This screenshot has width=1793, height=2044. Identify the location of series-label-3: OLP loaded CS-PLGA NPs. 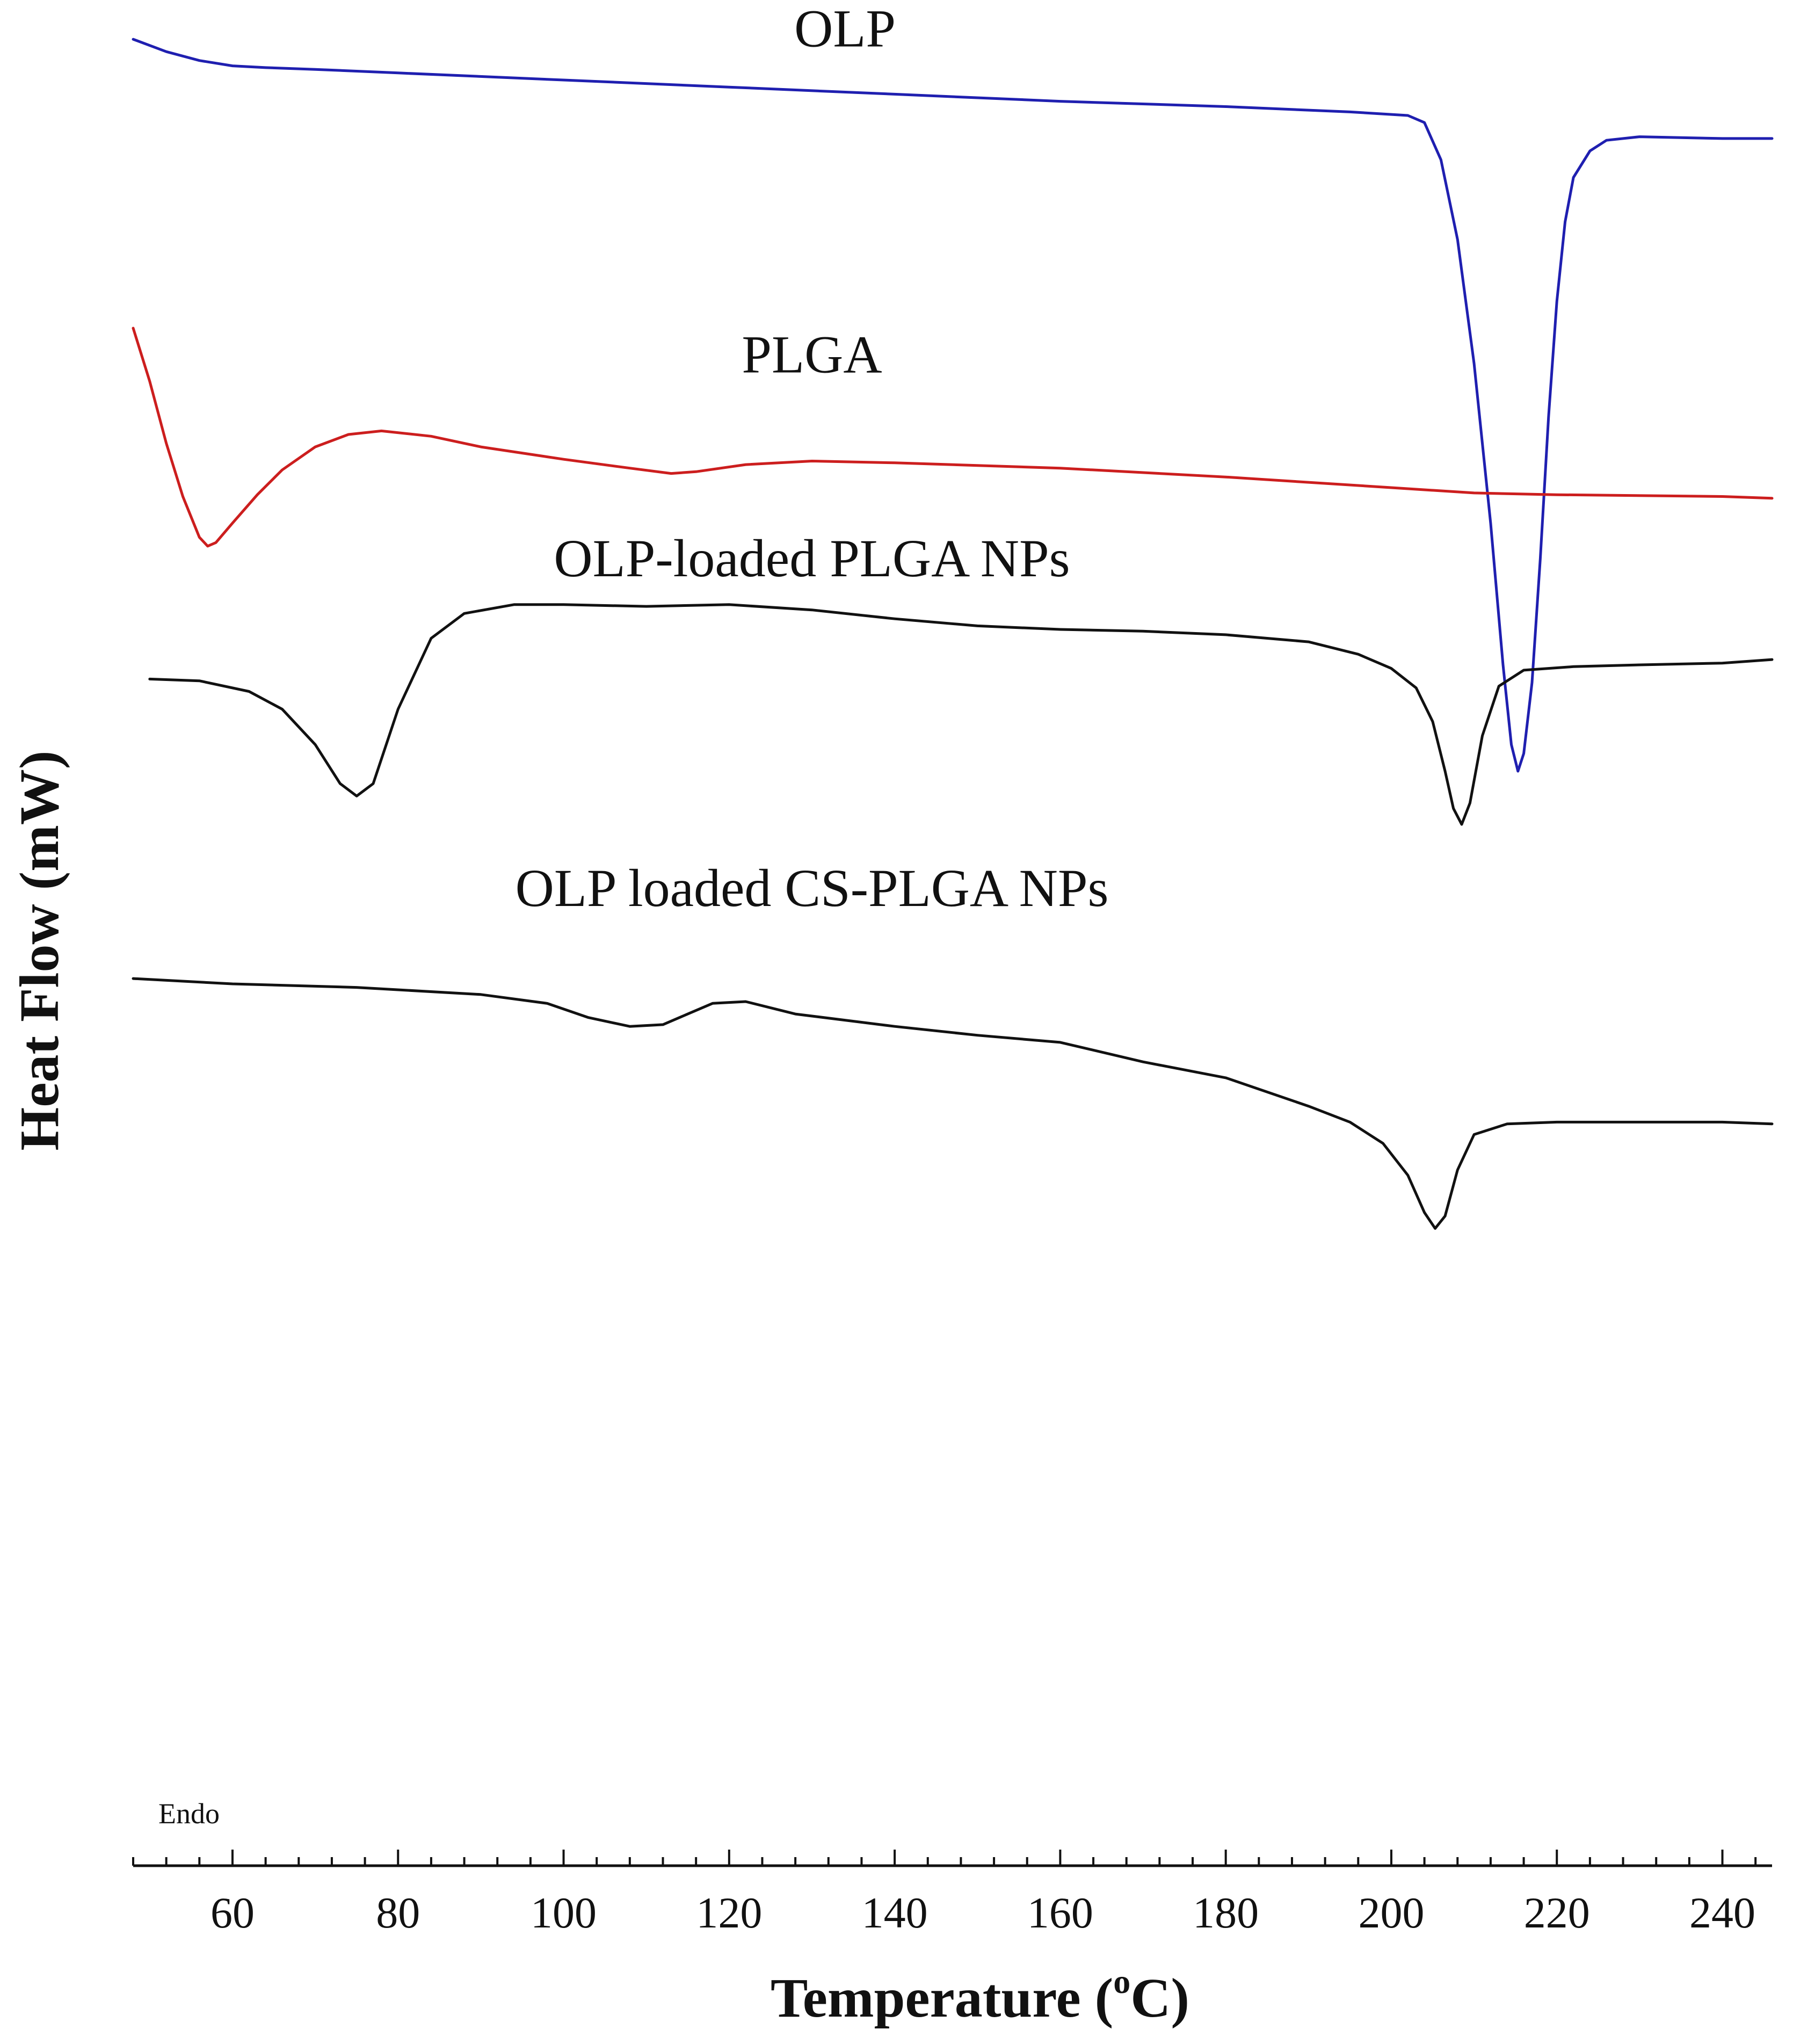
(812, 888).